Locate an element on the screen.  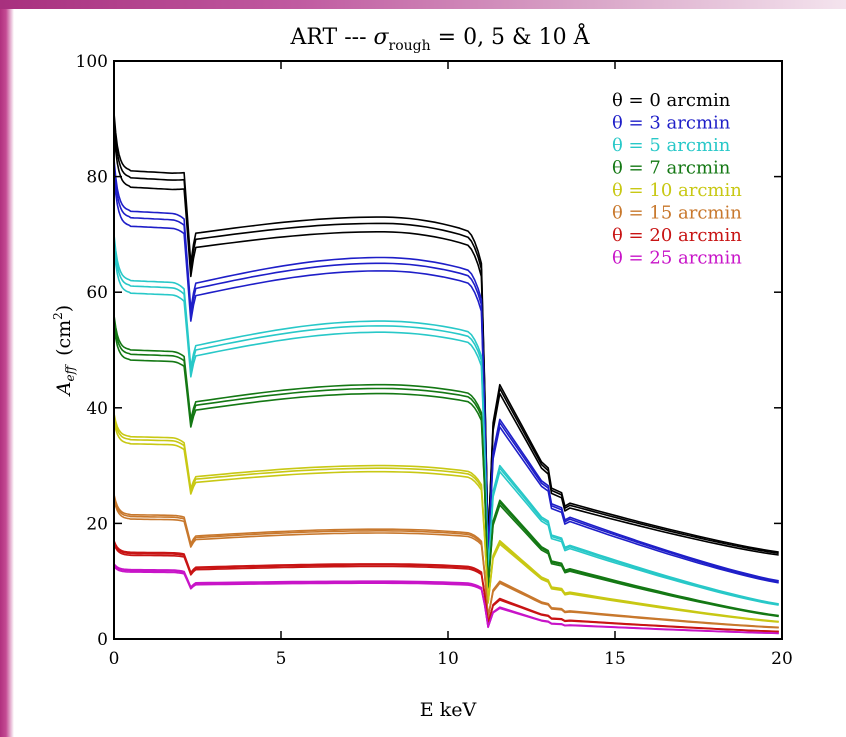
x-tick: 5 is located at coordinates (281, 365).